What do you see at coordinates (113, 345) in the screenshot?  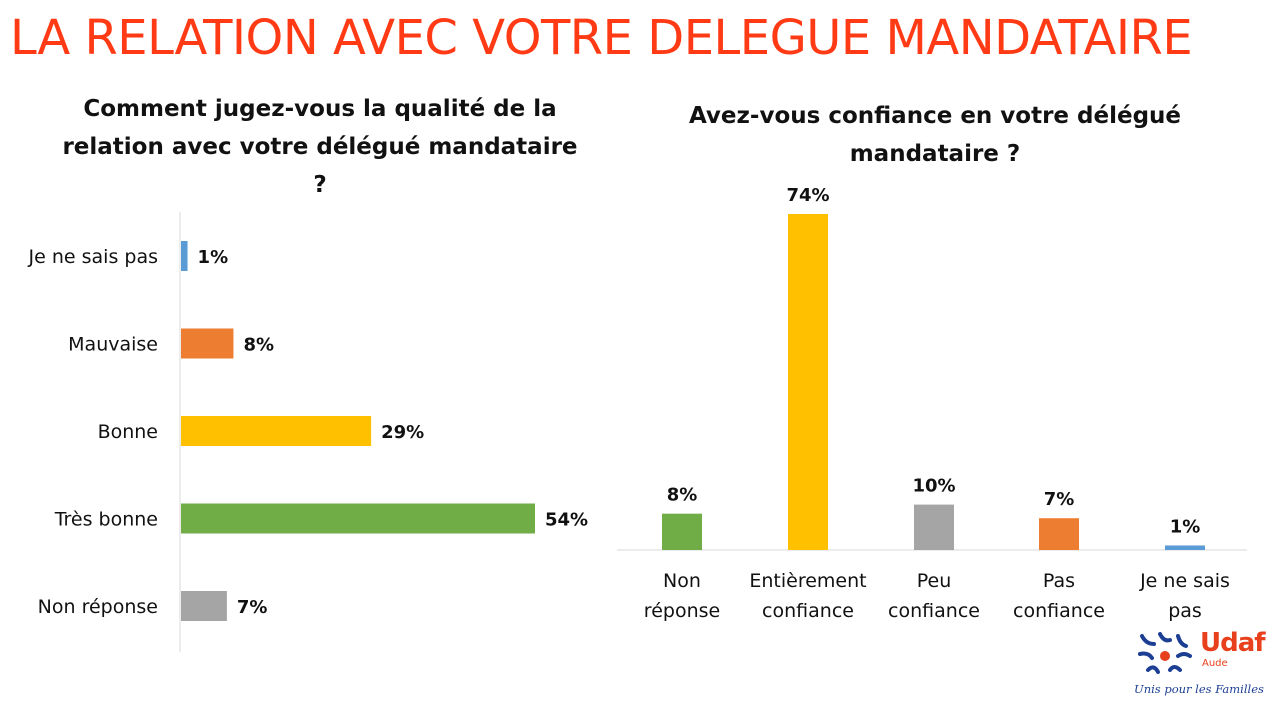 I see `quality-category-label: Mauvaise` at bounding box center [113, 345].